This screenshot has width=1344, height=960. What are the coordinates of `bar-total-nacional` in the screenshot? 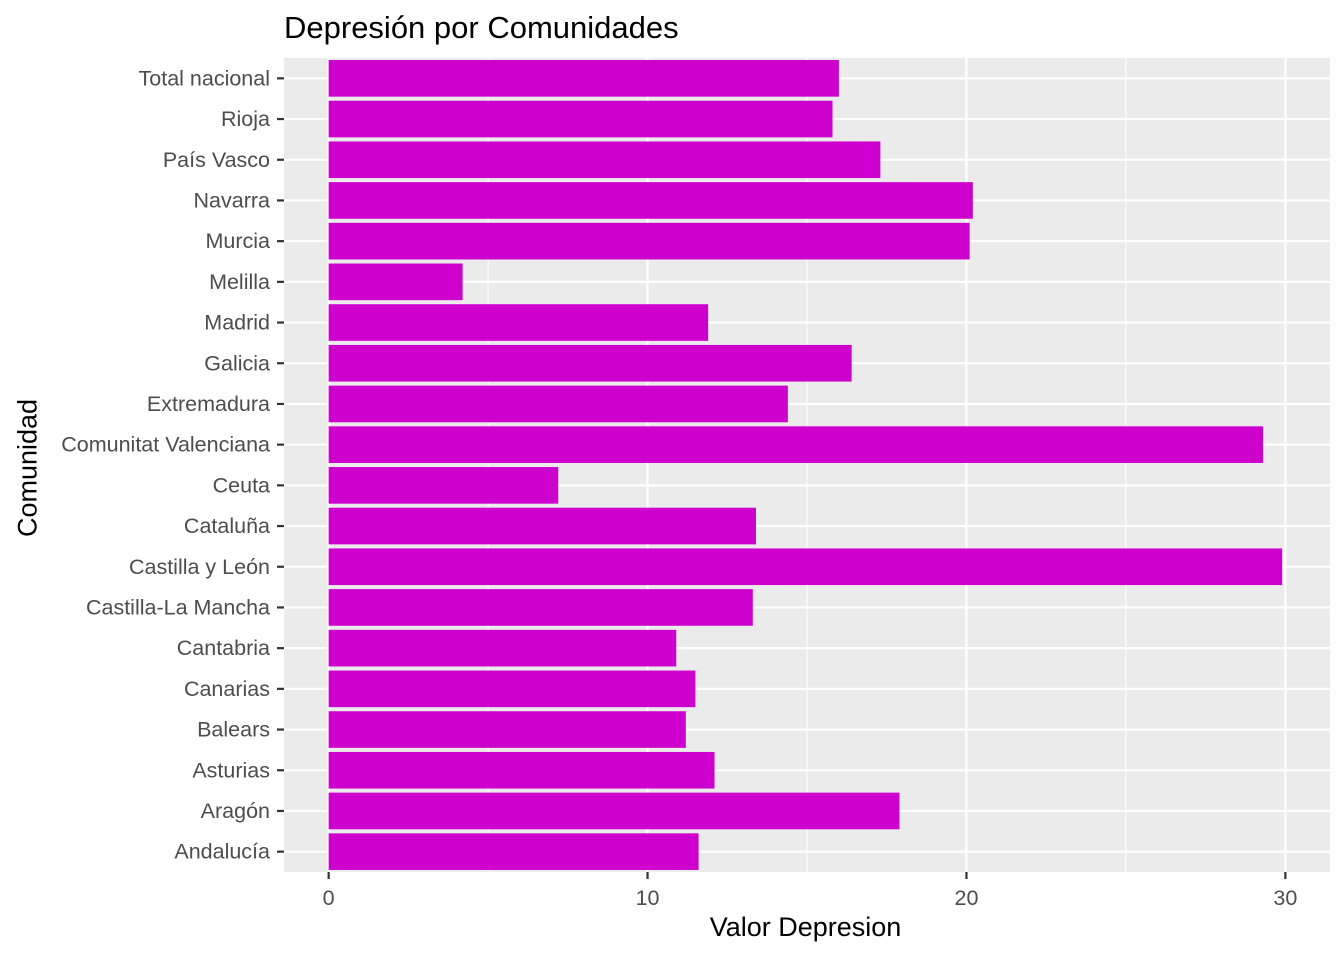 It's located at (583, 78).